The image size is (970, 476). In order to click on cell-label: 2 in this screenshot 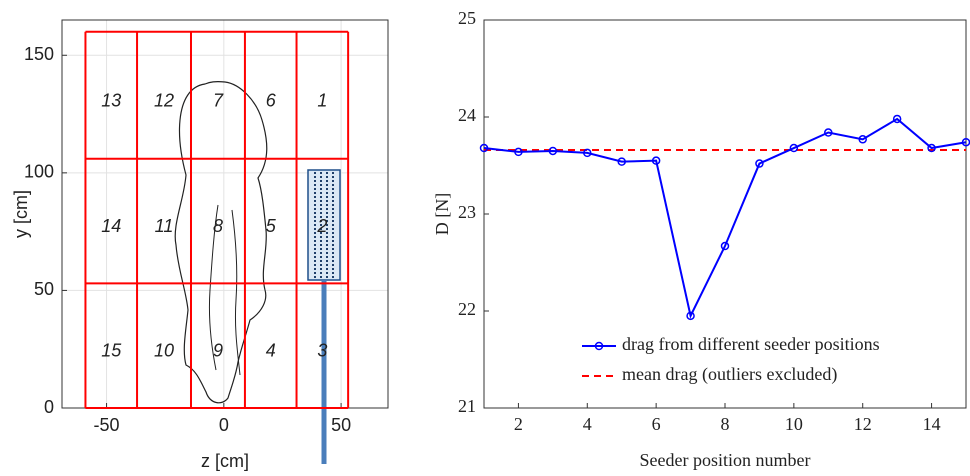, I will do `click(321, 226)`.